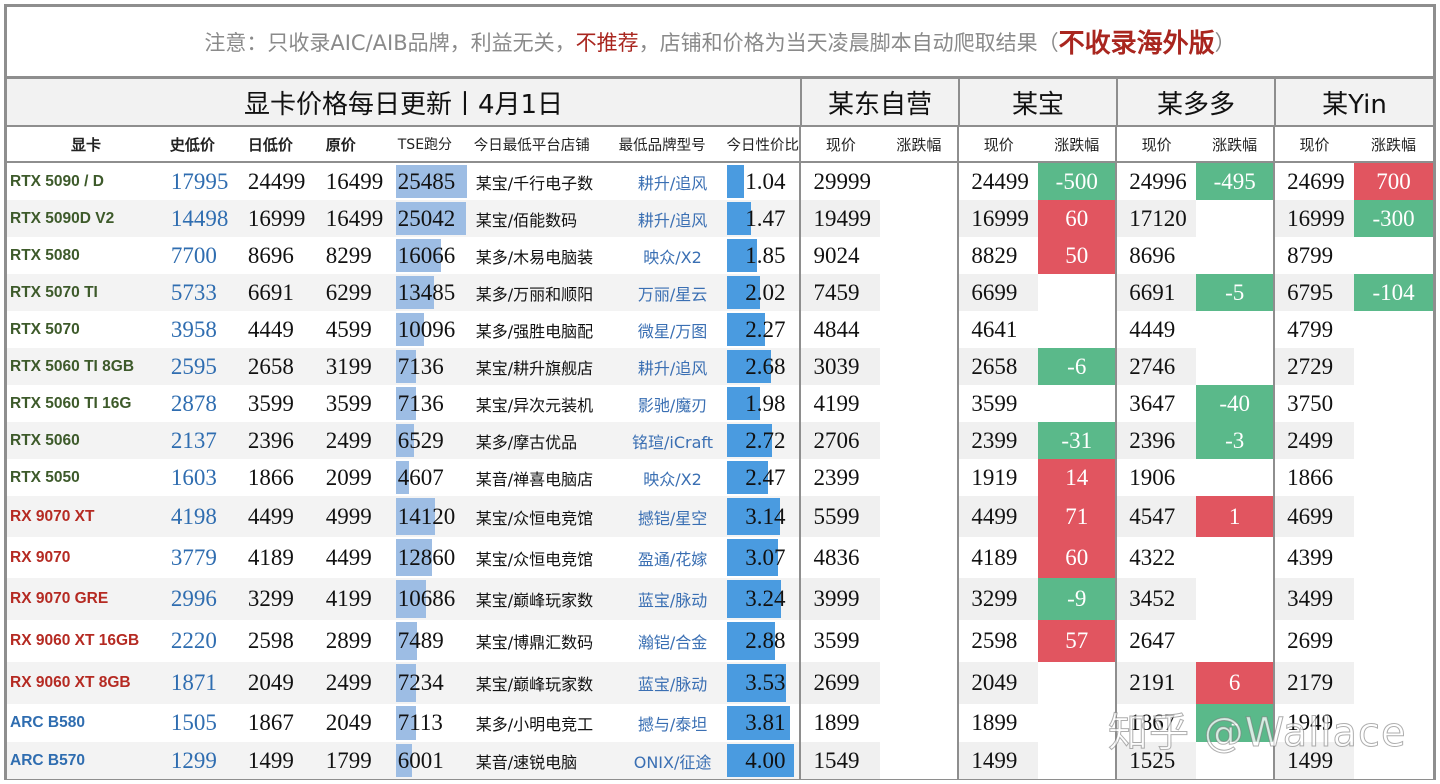 The height and width of the screenshot is (784, 1440). Describe the element at coordinates (841, 723) in the screenshot. I see `jd-price: 1899` at that location.